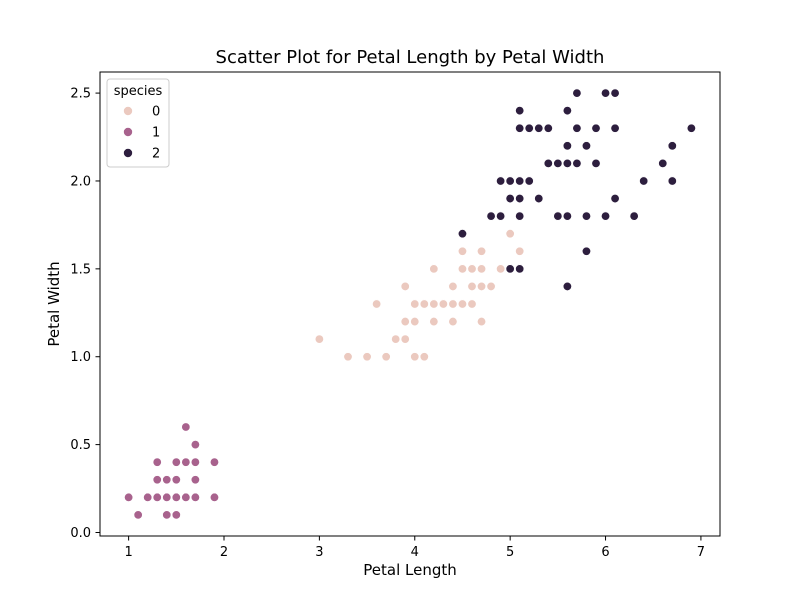 Image resolution: width=800 pixels, height=600 pixels. I want to click on x-tick-label: 7, so click(701, 552).